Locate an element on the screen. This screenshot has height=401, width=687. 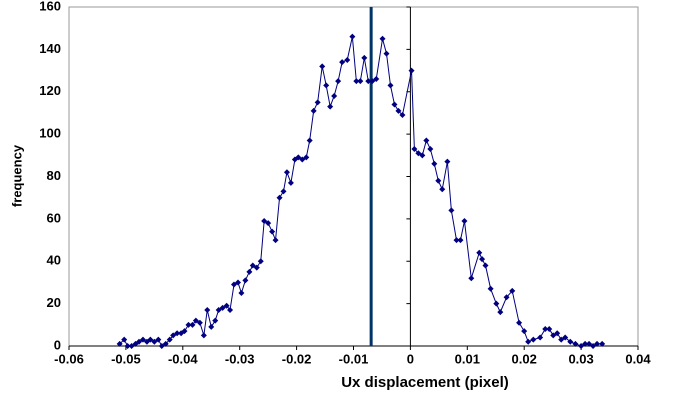
y-tick-label: 20 is located at coordinates (54, 302).